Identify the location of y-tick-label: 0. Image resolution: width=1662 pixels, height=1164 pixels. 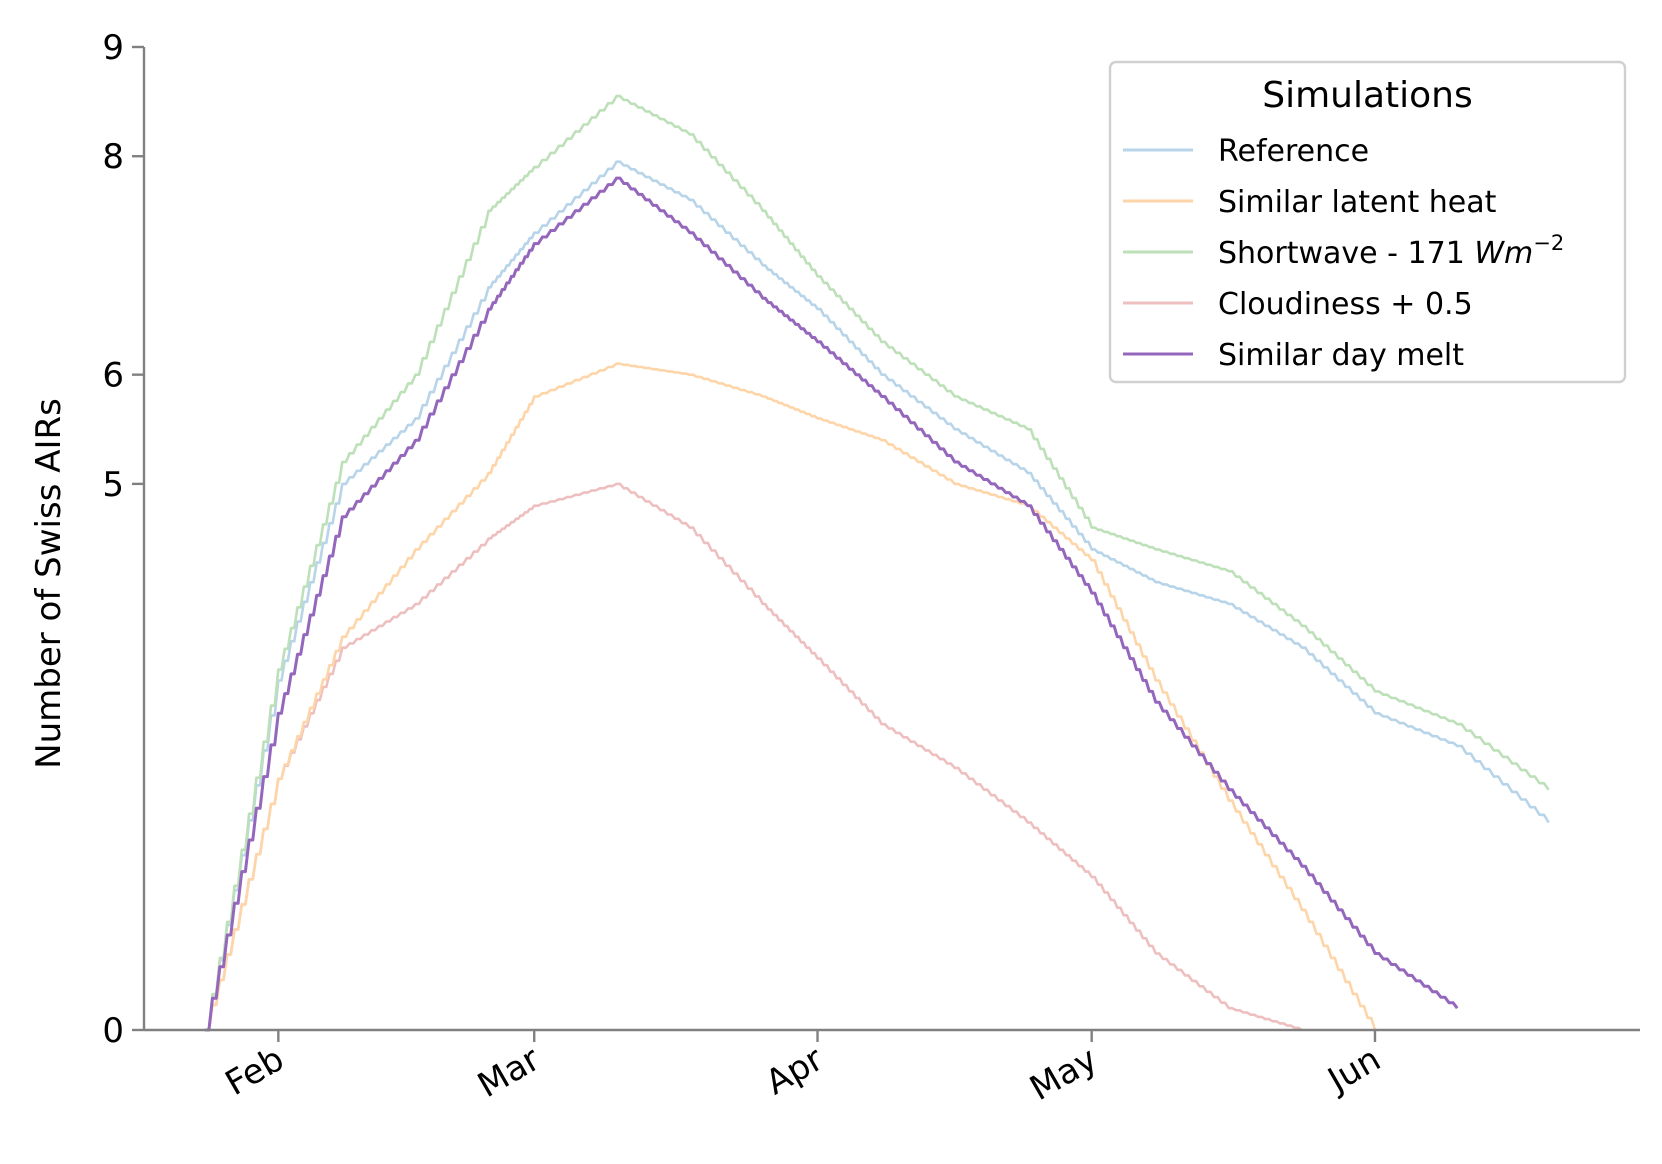
(113, 1031).